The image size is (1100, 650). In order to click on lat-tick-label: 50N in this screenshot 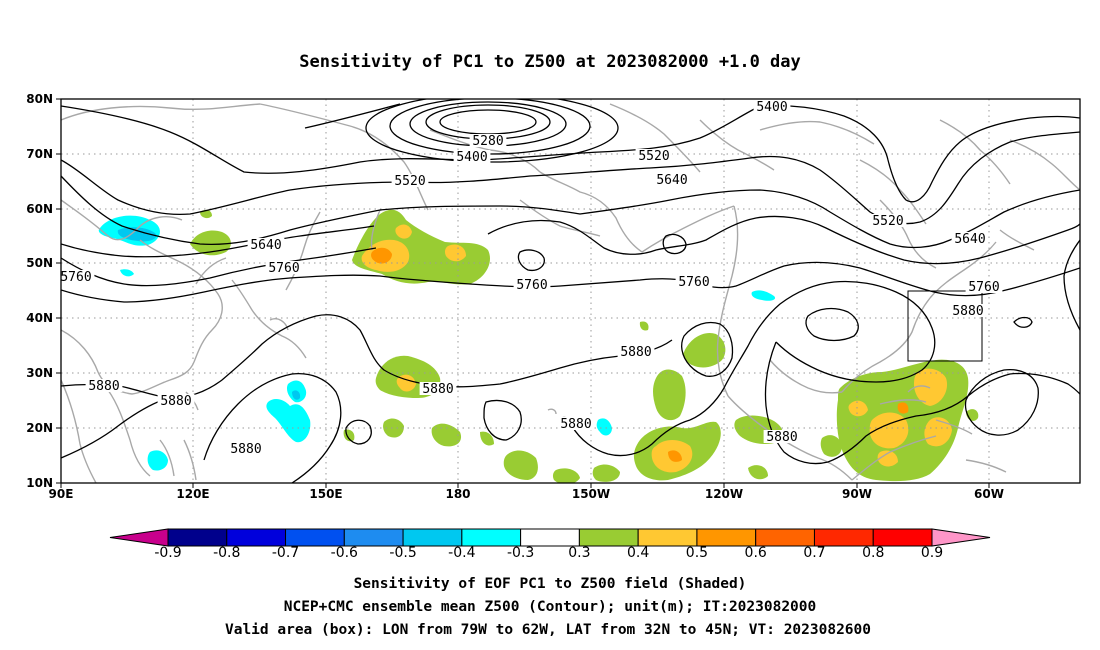, I will do `click(39, 263)`.